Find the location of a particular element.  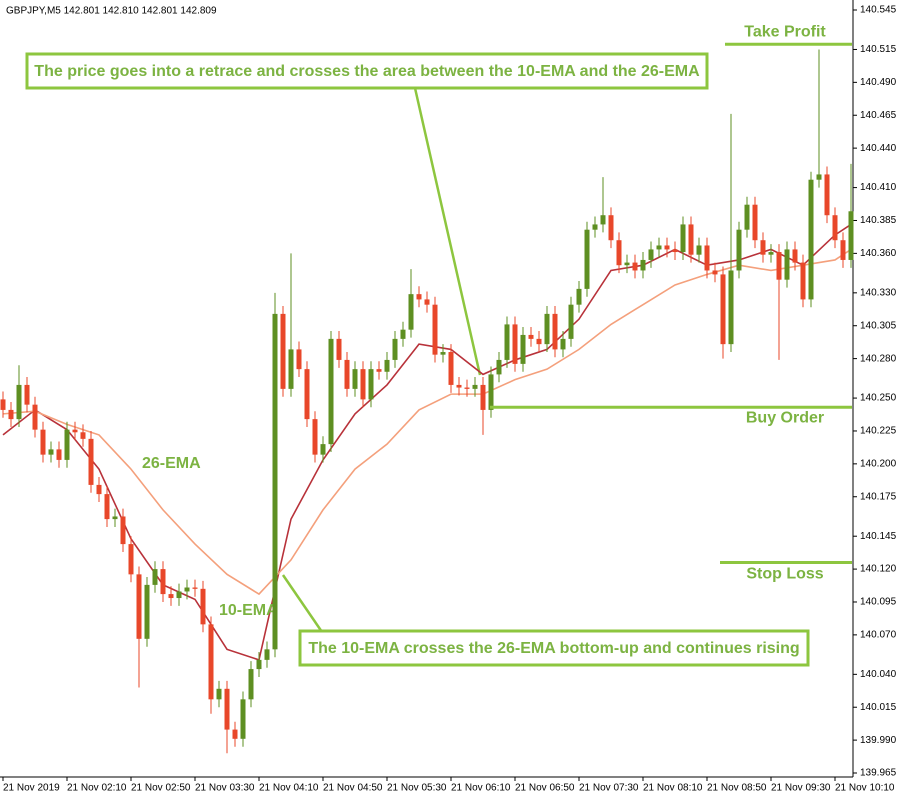

x-tick-label: 21 Nov 10:10 is located at coordinates (865, 788).